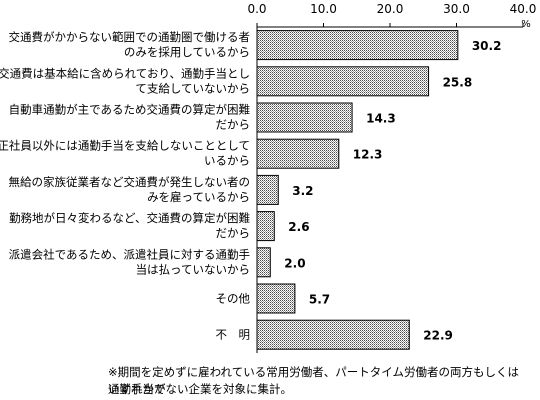 This screenshot has height=400, width=540. I want to click on footnote-line-2: 通勤手当がない企業を対象に集計。, so click(200, 389).